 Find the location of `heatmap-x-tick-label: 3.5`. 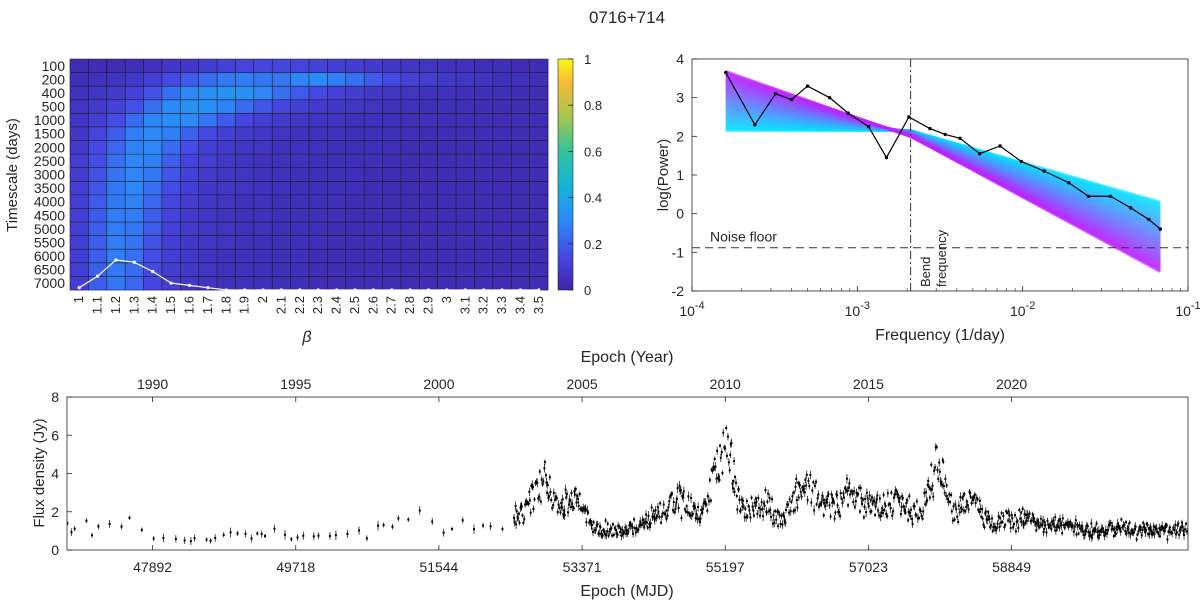

heatmap-x-tick-label: 3.5 is located at coordinates (538, 305).